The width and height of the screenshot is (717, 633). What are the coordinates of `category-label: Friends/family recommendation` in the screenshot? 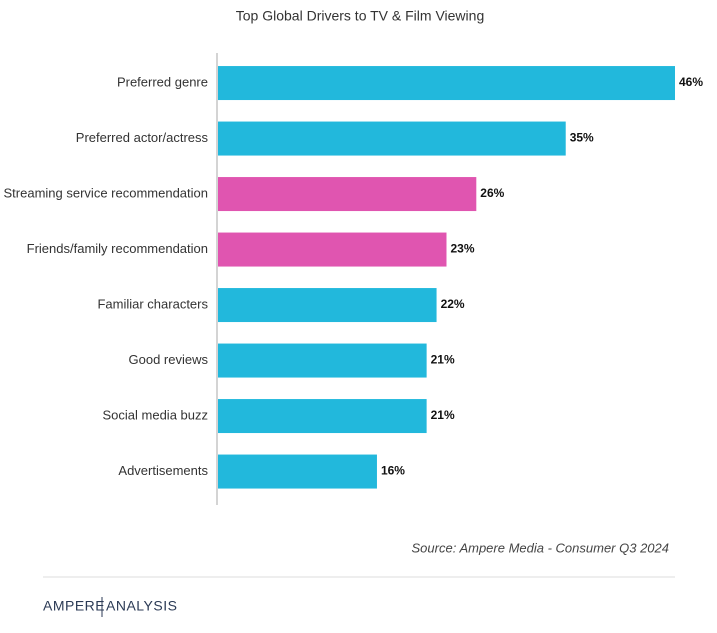 It's located at (117, 248).